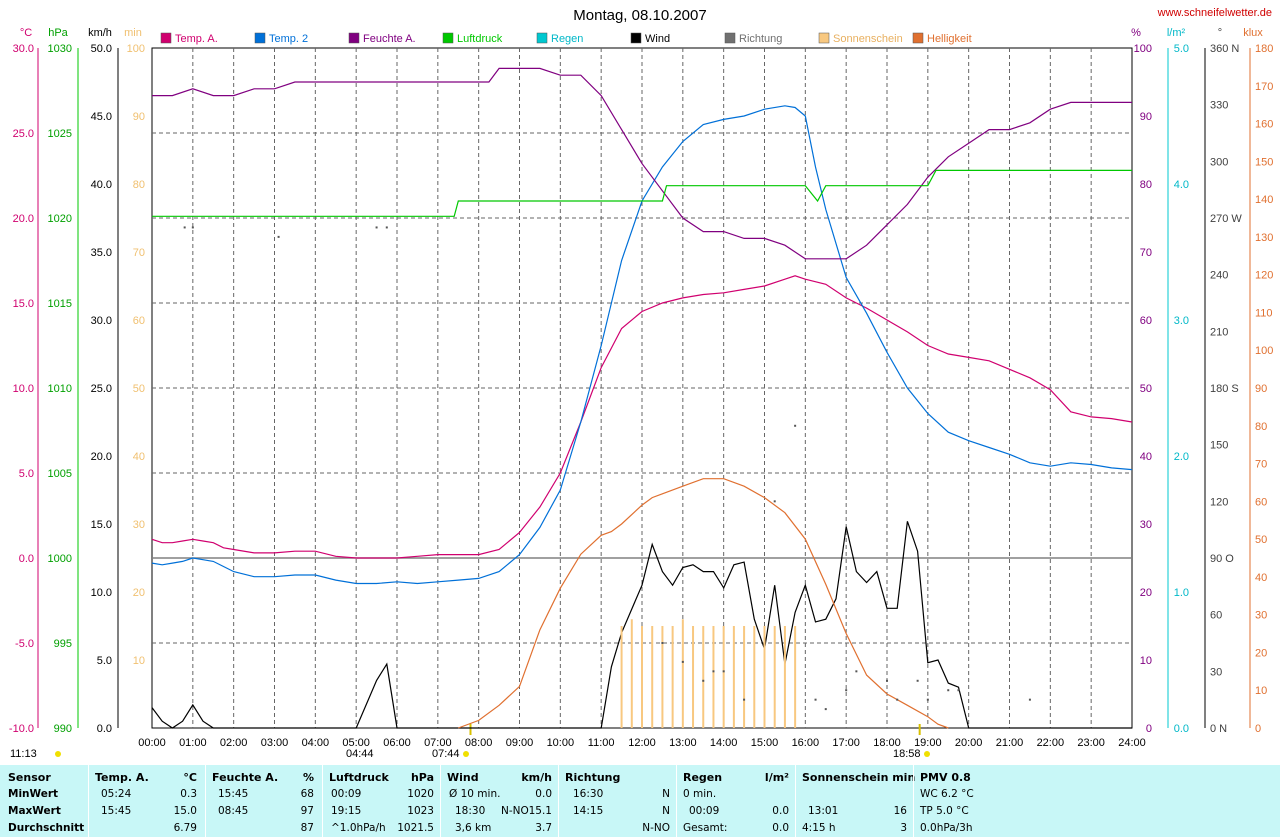 The width and height of the screenshot is (1280, 837). Describe the element at coordinates (63, 644) in the screenshot. I see `pressure-tick: 995` at that location.